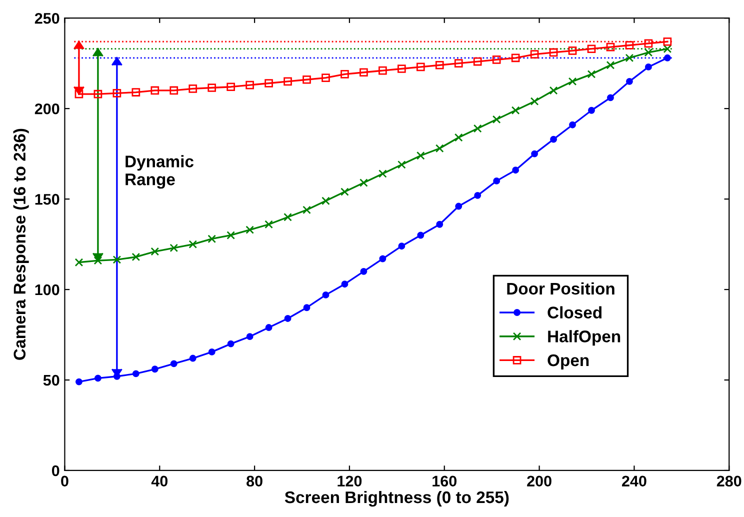 The height and width of the screenshot is (517, 744). What do you see at coordinates (159, 481) in the screenshot?
I see `x-tick-label: 40` at bounding box center [159, 481].